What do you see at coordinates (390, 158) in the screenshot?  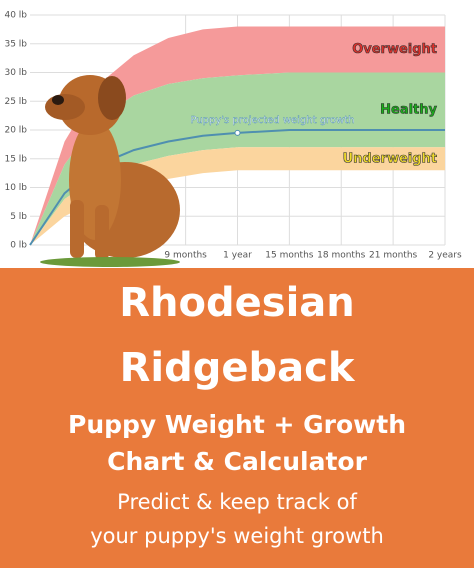 I see `band-label: Underweight` at bounding box center [390, 158].